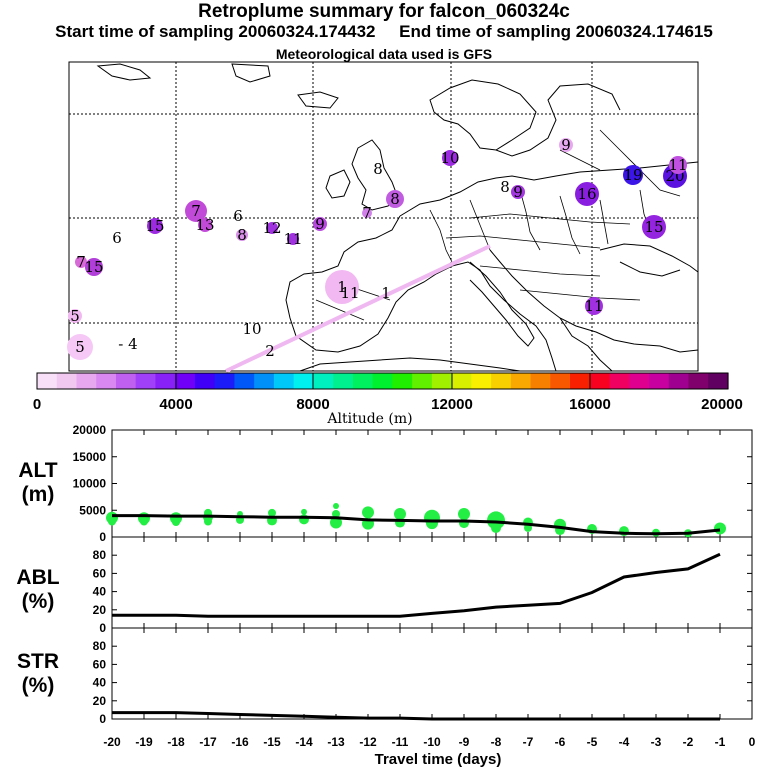  I want to click on cluster-label: 16, so click(586, 194).